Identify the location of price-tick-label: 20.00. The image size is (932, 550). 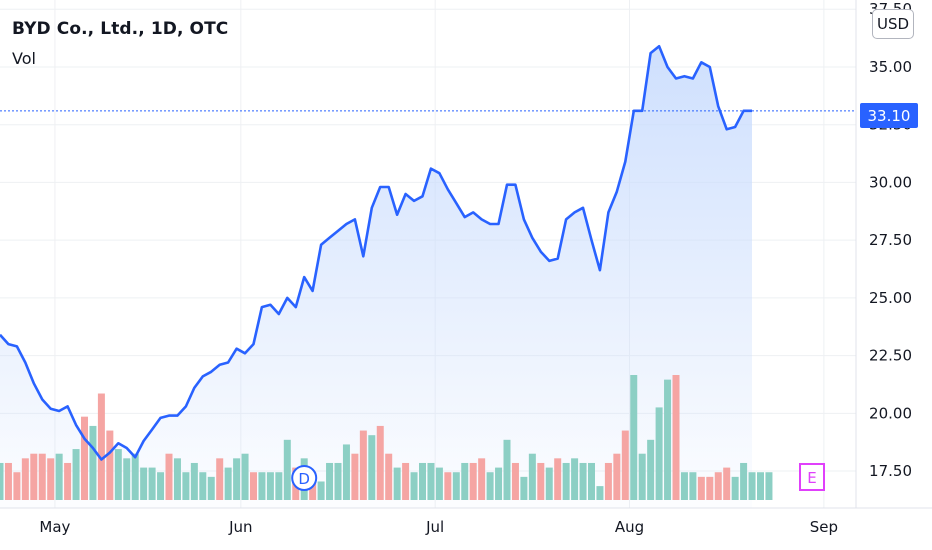
(890, 413).